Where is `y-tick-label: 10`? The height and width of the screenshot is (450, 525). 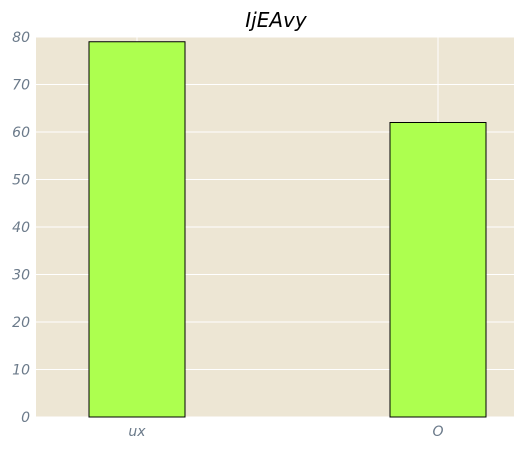 y-tick-label: 10 is located at coordinates (21, 371).